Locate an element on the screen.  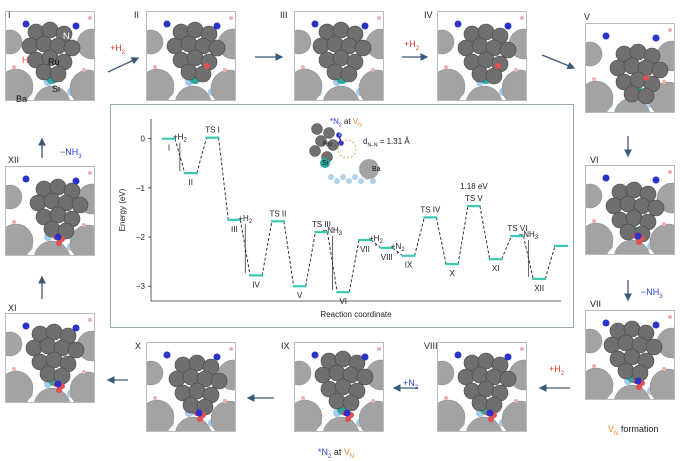
panel-label-III: III is located at coordinates (284, 15).